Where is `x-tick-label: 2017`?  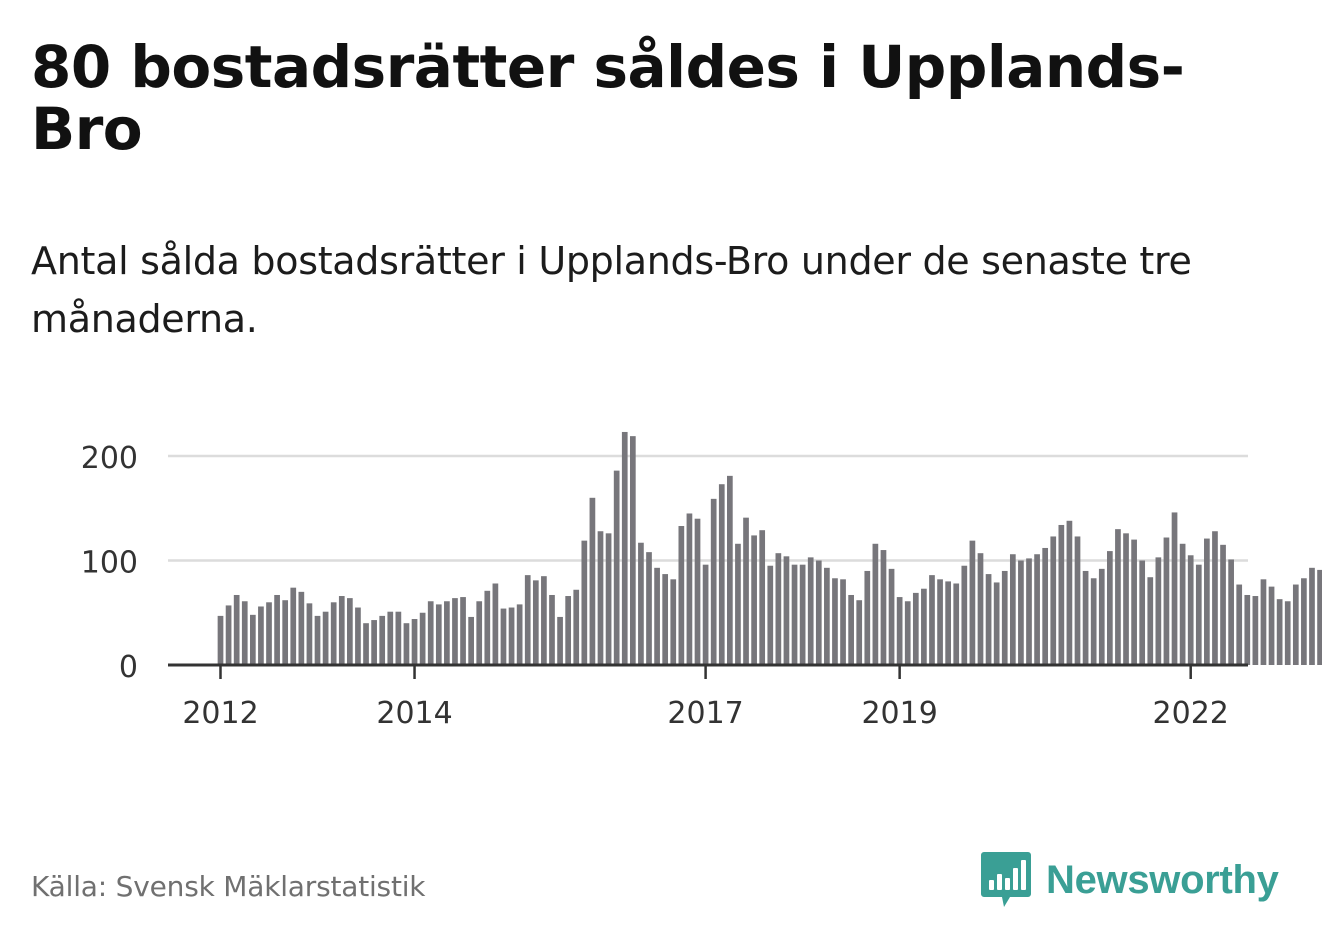 x-tick-label: 2017 is located at coordinates (705, 713).